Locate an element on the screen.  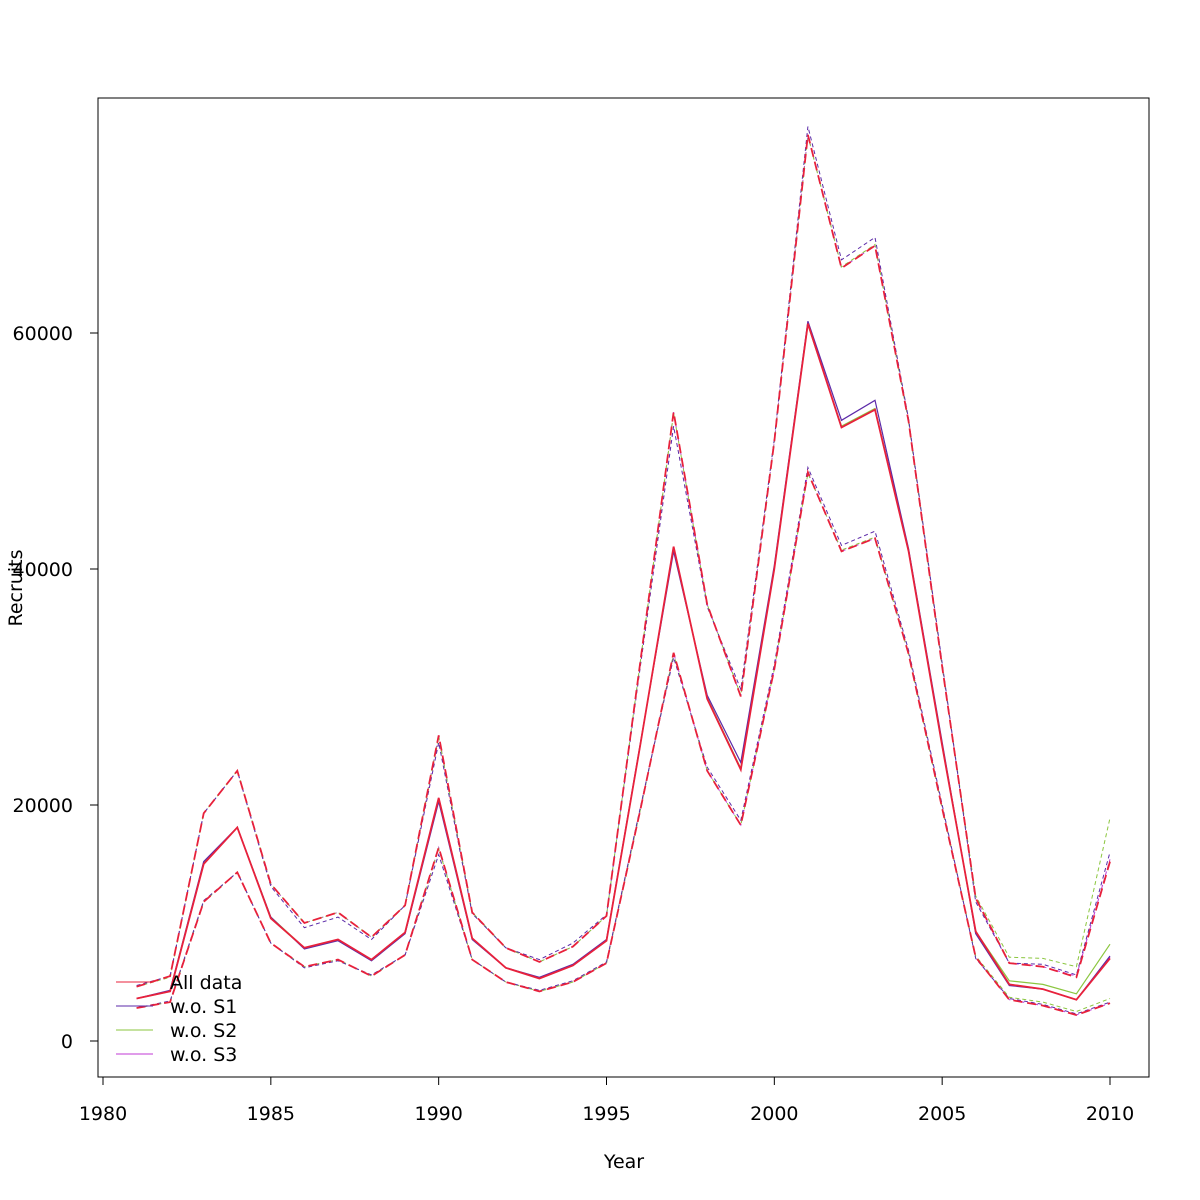
x-axis: 1980 1985 1990 1995 2000 2005 2010 is located at coordinates (606, 1100).